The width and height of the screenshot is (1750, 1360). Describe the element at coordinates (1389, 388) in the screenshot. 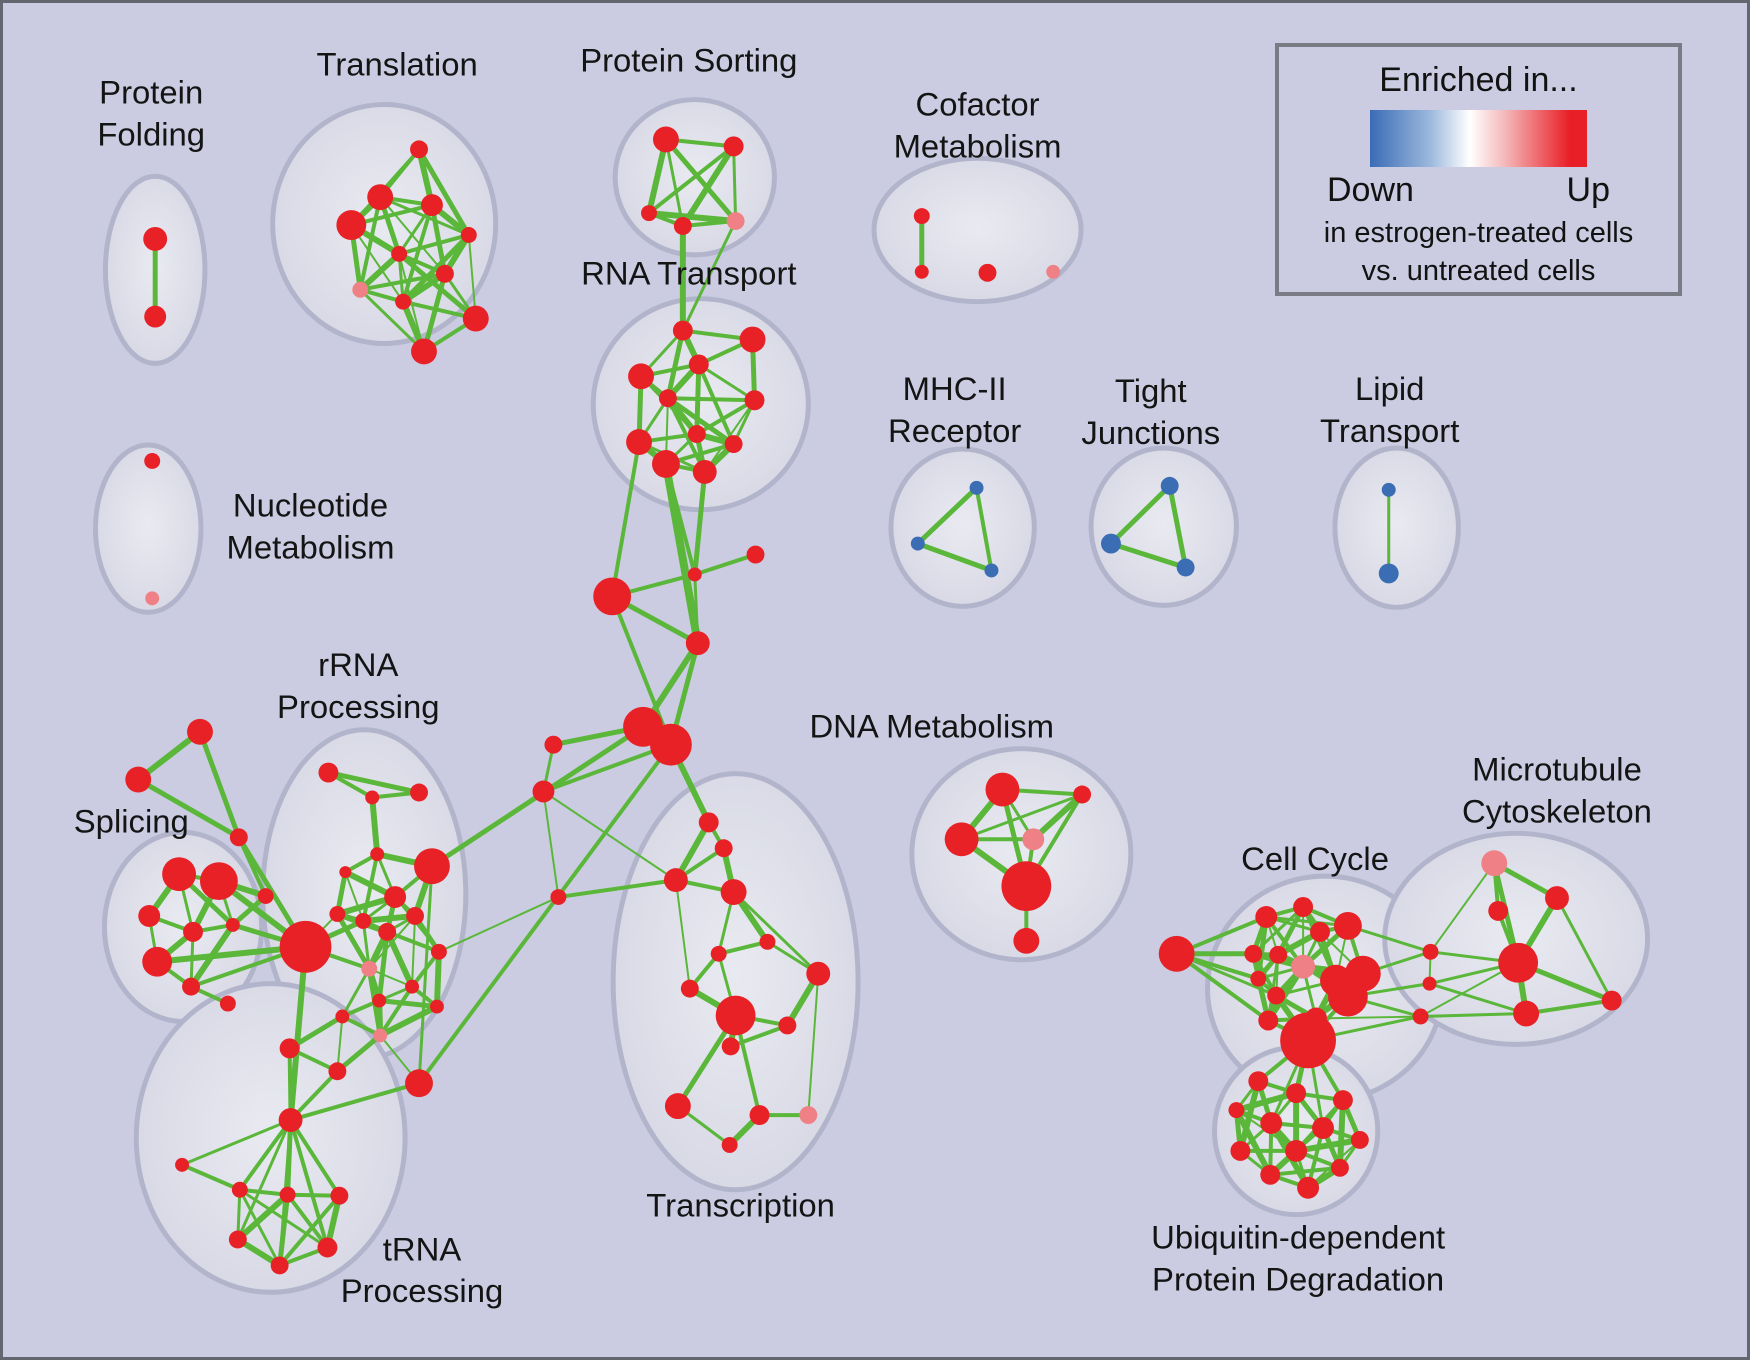

I see `cluster-label-lipid: Lipid` at that location.